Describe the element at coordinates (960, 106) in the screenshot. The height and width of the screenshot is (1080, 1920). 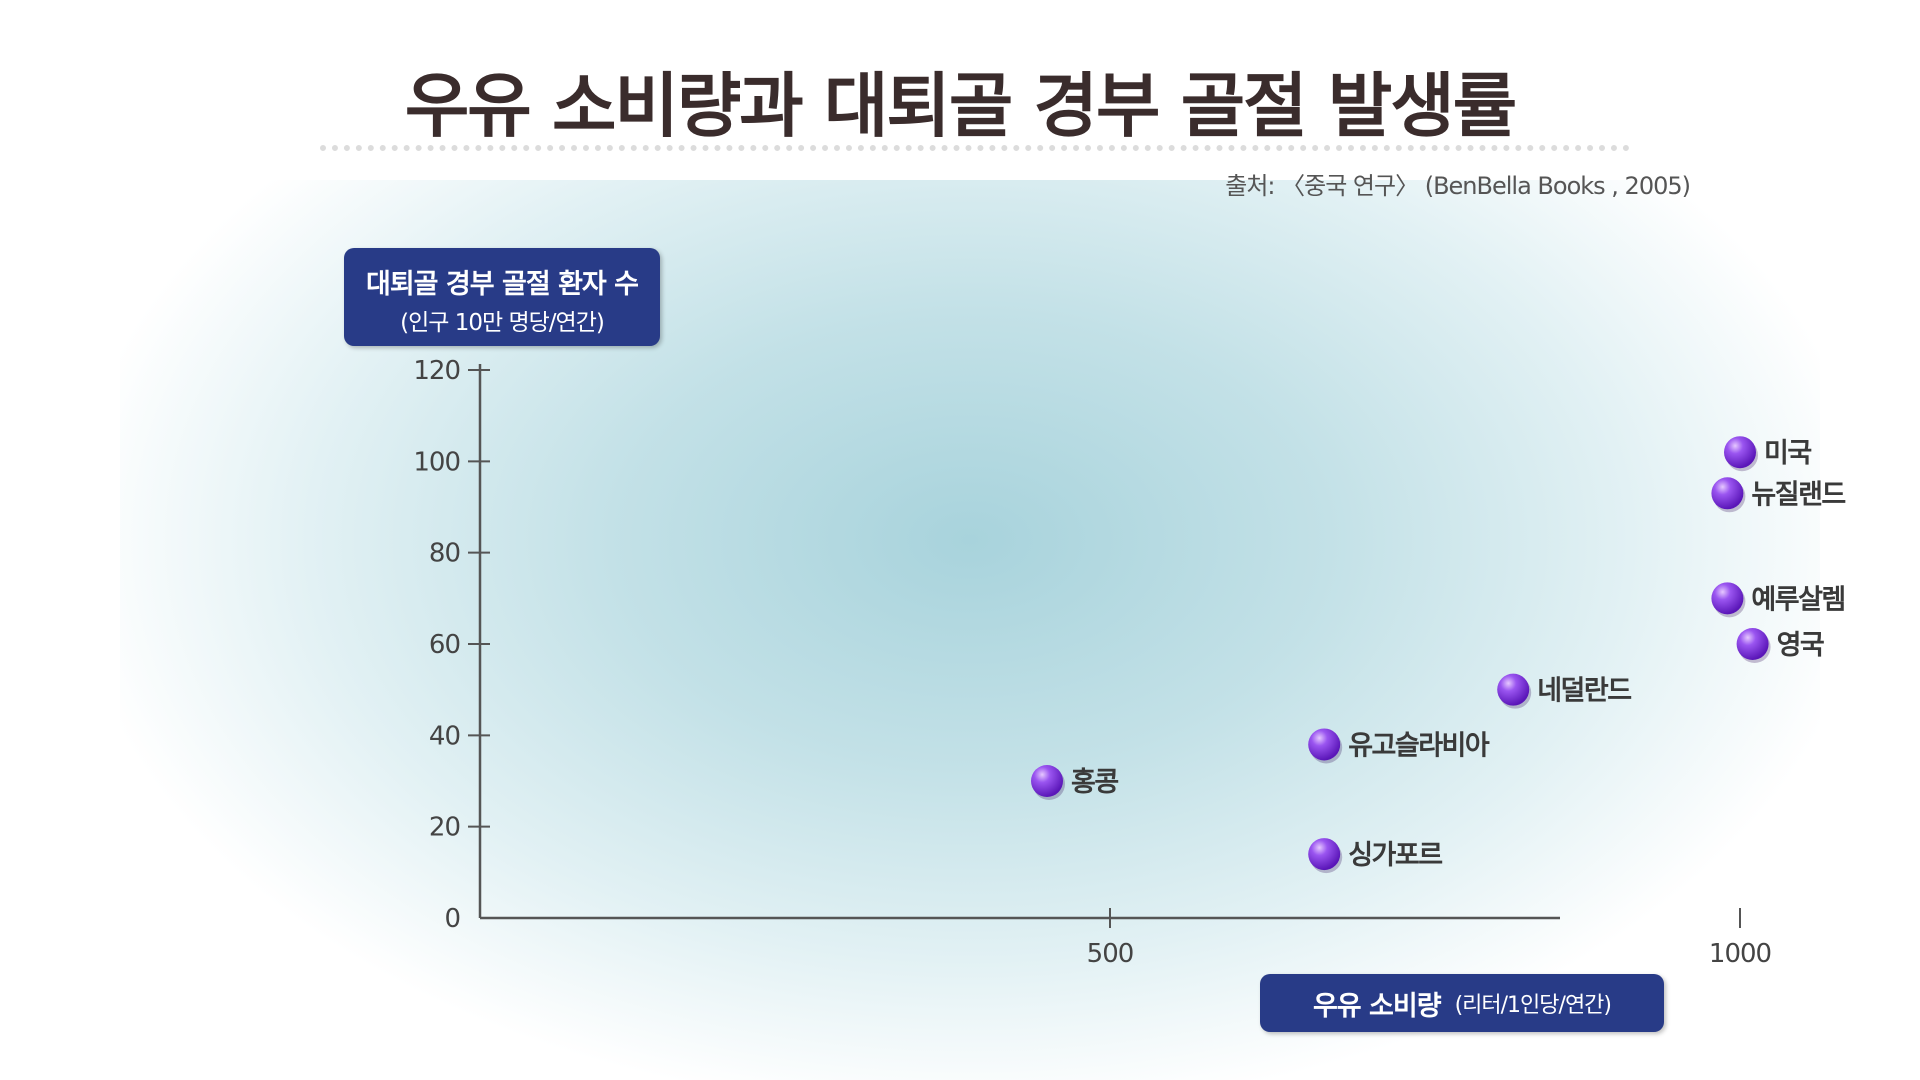
I see `chart-title: 우유 소비량과 대퇴골 경부 골절 발생률` at that location.